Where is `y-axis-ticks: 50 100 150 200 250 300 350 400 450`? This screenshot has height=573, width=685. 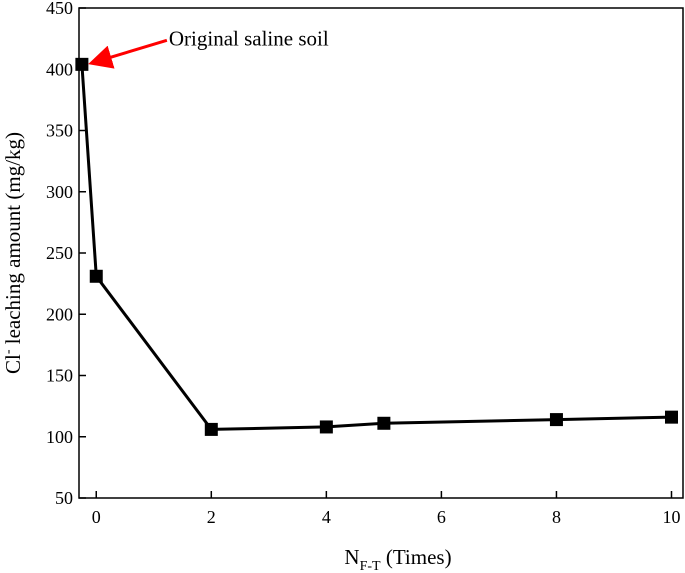 y-axis-ticks: 50 100 150 200 250 300 350 400 450 is located at coordinates (66, 254).